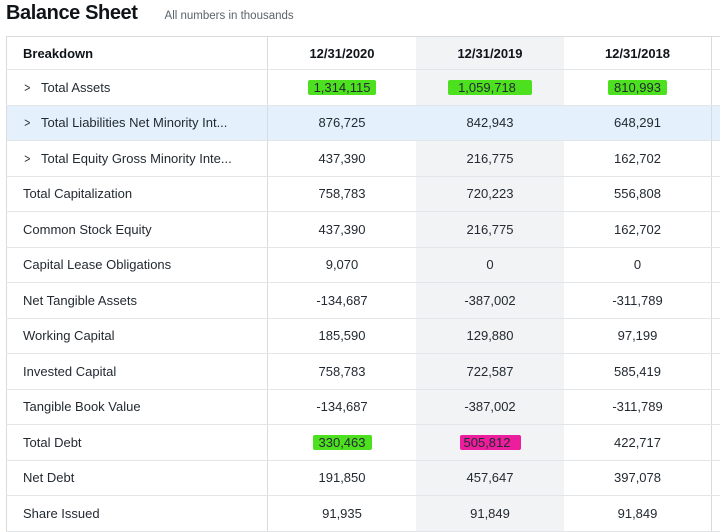 This screenshot has height=532, width=720. I want to click on row-label: Common Stock Equity, so click(137, 229).